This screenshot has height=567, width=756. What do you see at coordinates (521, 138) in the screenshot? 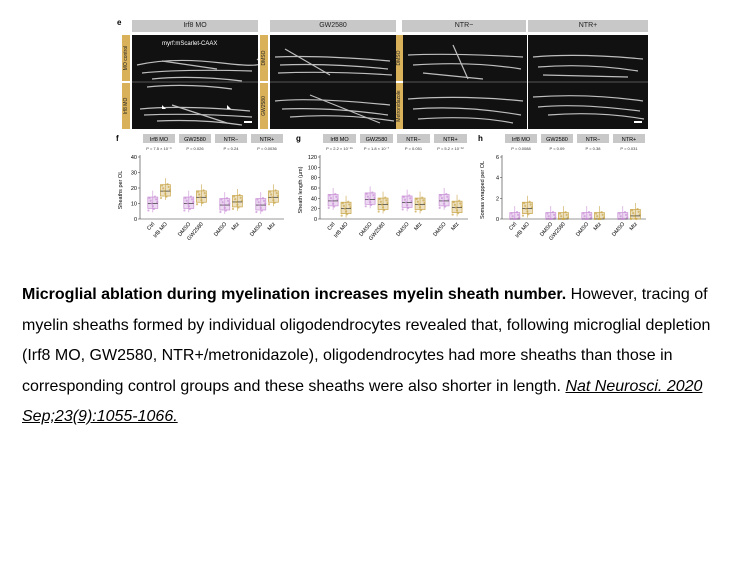
I see `group-header-h` at bounding box center [521, 138].